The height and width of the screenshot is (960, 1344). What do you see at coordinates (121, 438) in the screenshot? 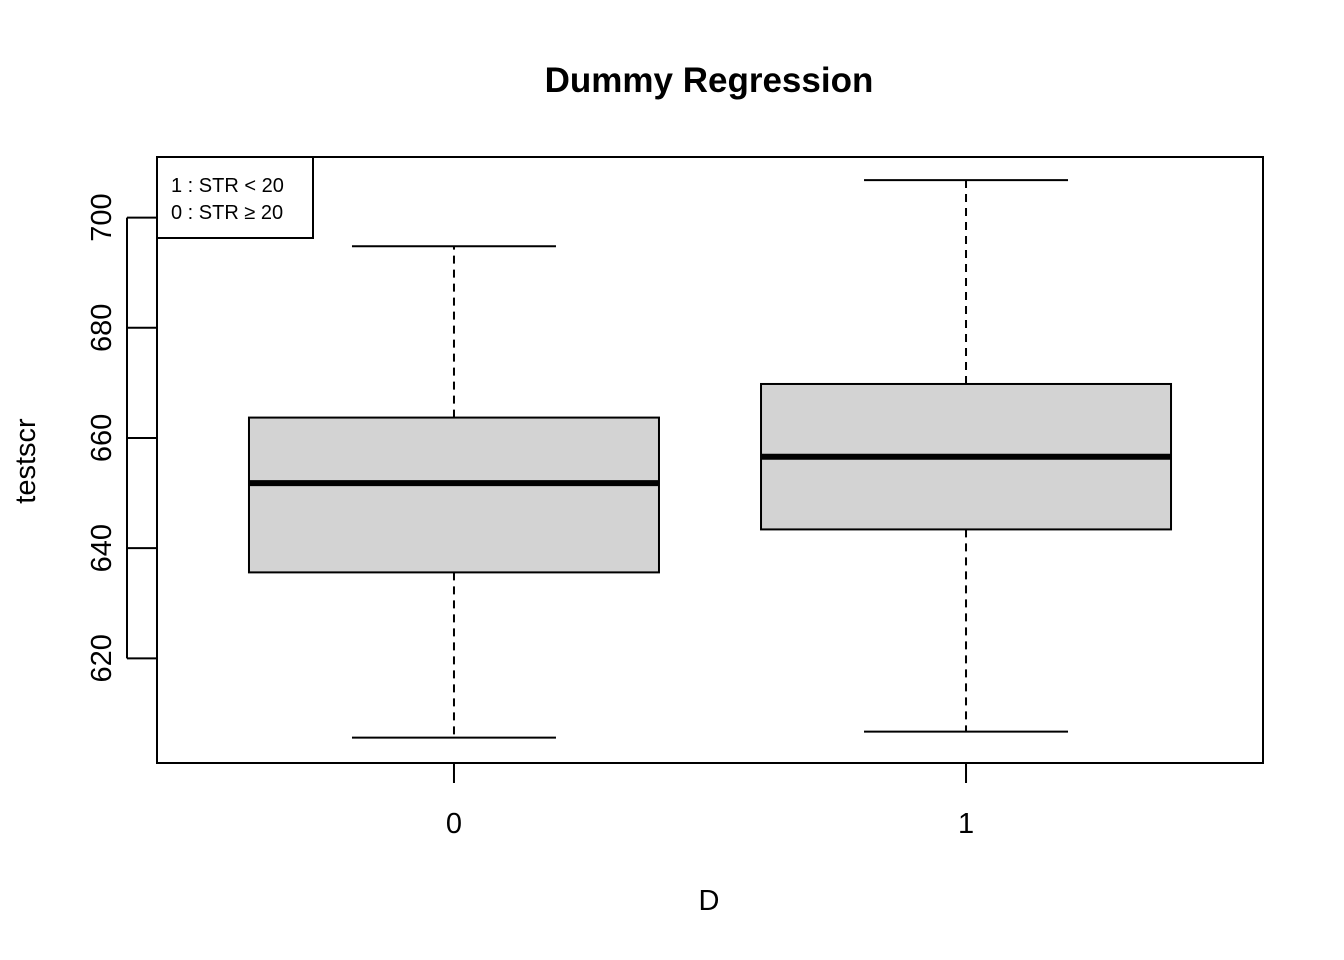
I see `y-axis: 620 640 660 680 700` at bounding box center [121, 438].